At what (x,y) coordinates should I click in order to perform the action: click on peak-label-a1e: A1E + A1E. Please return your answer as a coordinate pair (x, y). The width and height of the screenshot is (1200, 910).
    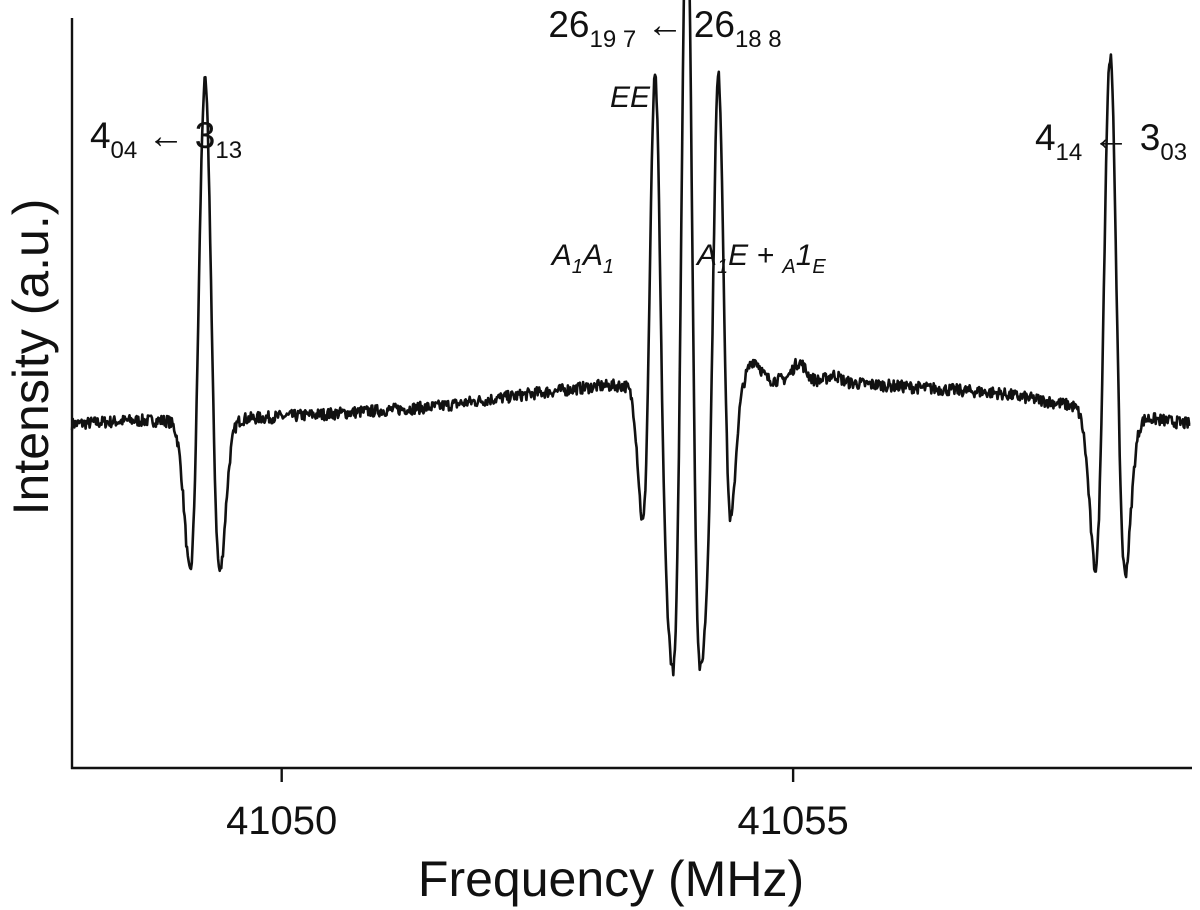
    Looking at the image, I should click on (760, 258).